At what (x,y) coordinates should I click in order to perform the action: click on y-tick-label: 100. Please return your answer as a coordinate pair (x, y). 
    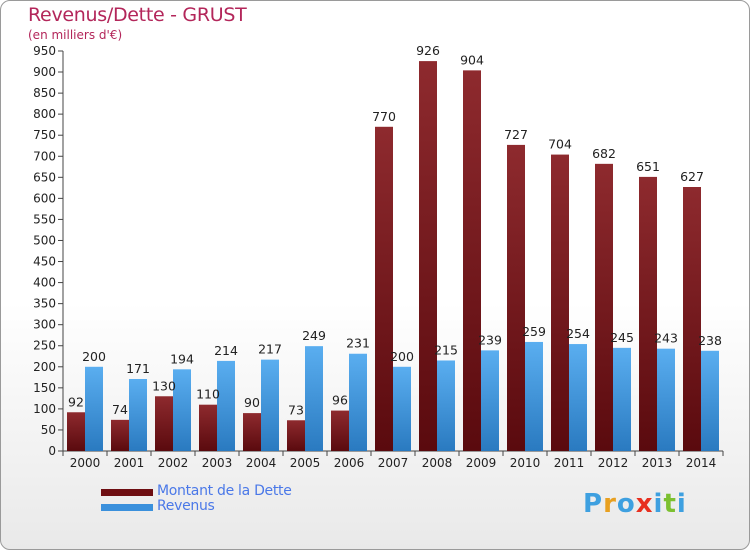
    Looking at the image, I should click on (44, 409).